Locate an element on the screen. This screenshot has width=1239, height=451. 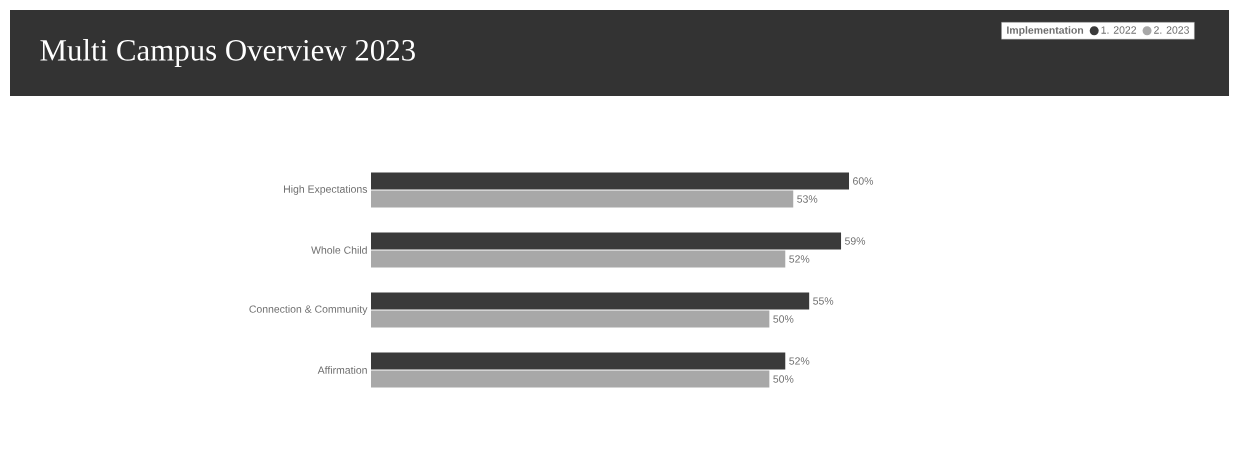
y-tick-label: Affirmation is located at coordinates (342, 370).